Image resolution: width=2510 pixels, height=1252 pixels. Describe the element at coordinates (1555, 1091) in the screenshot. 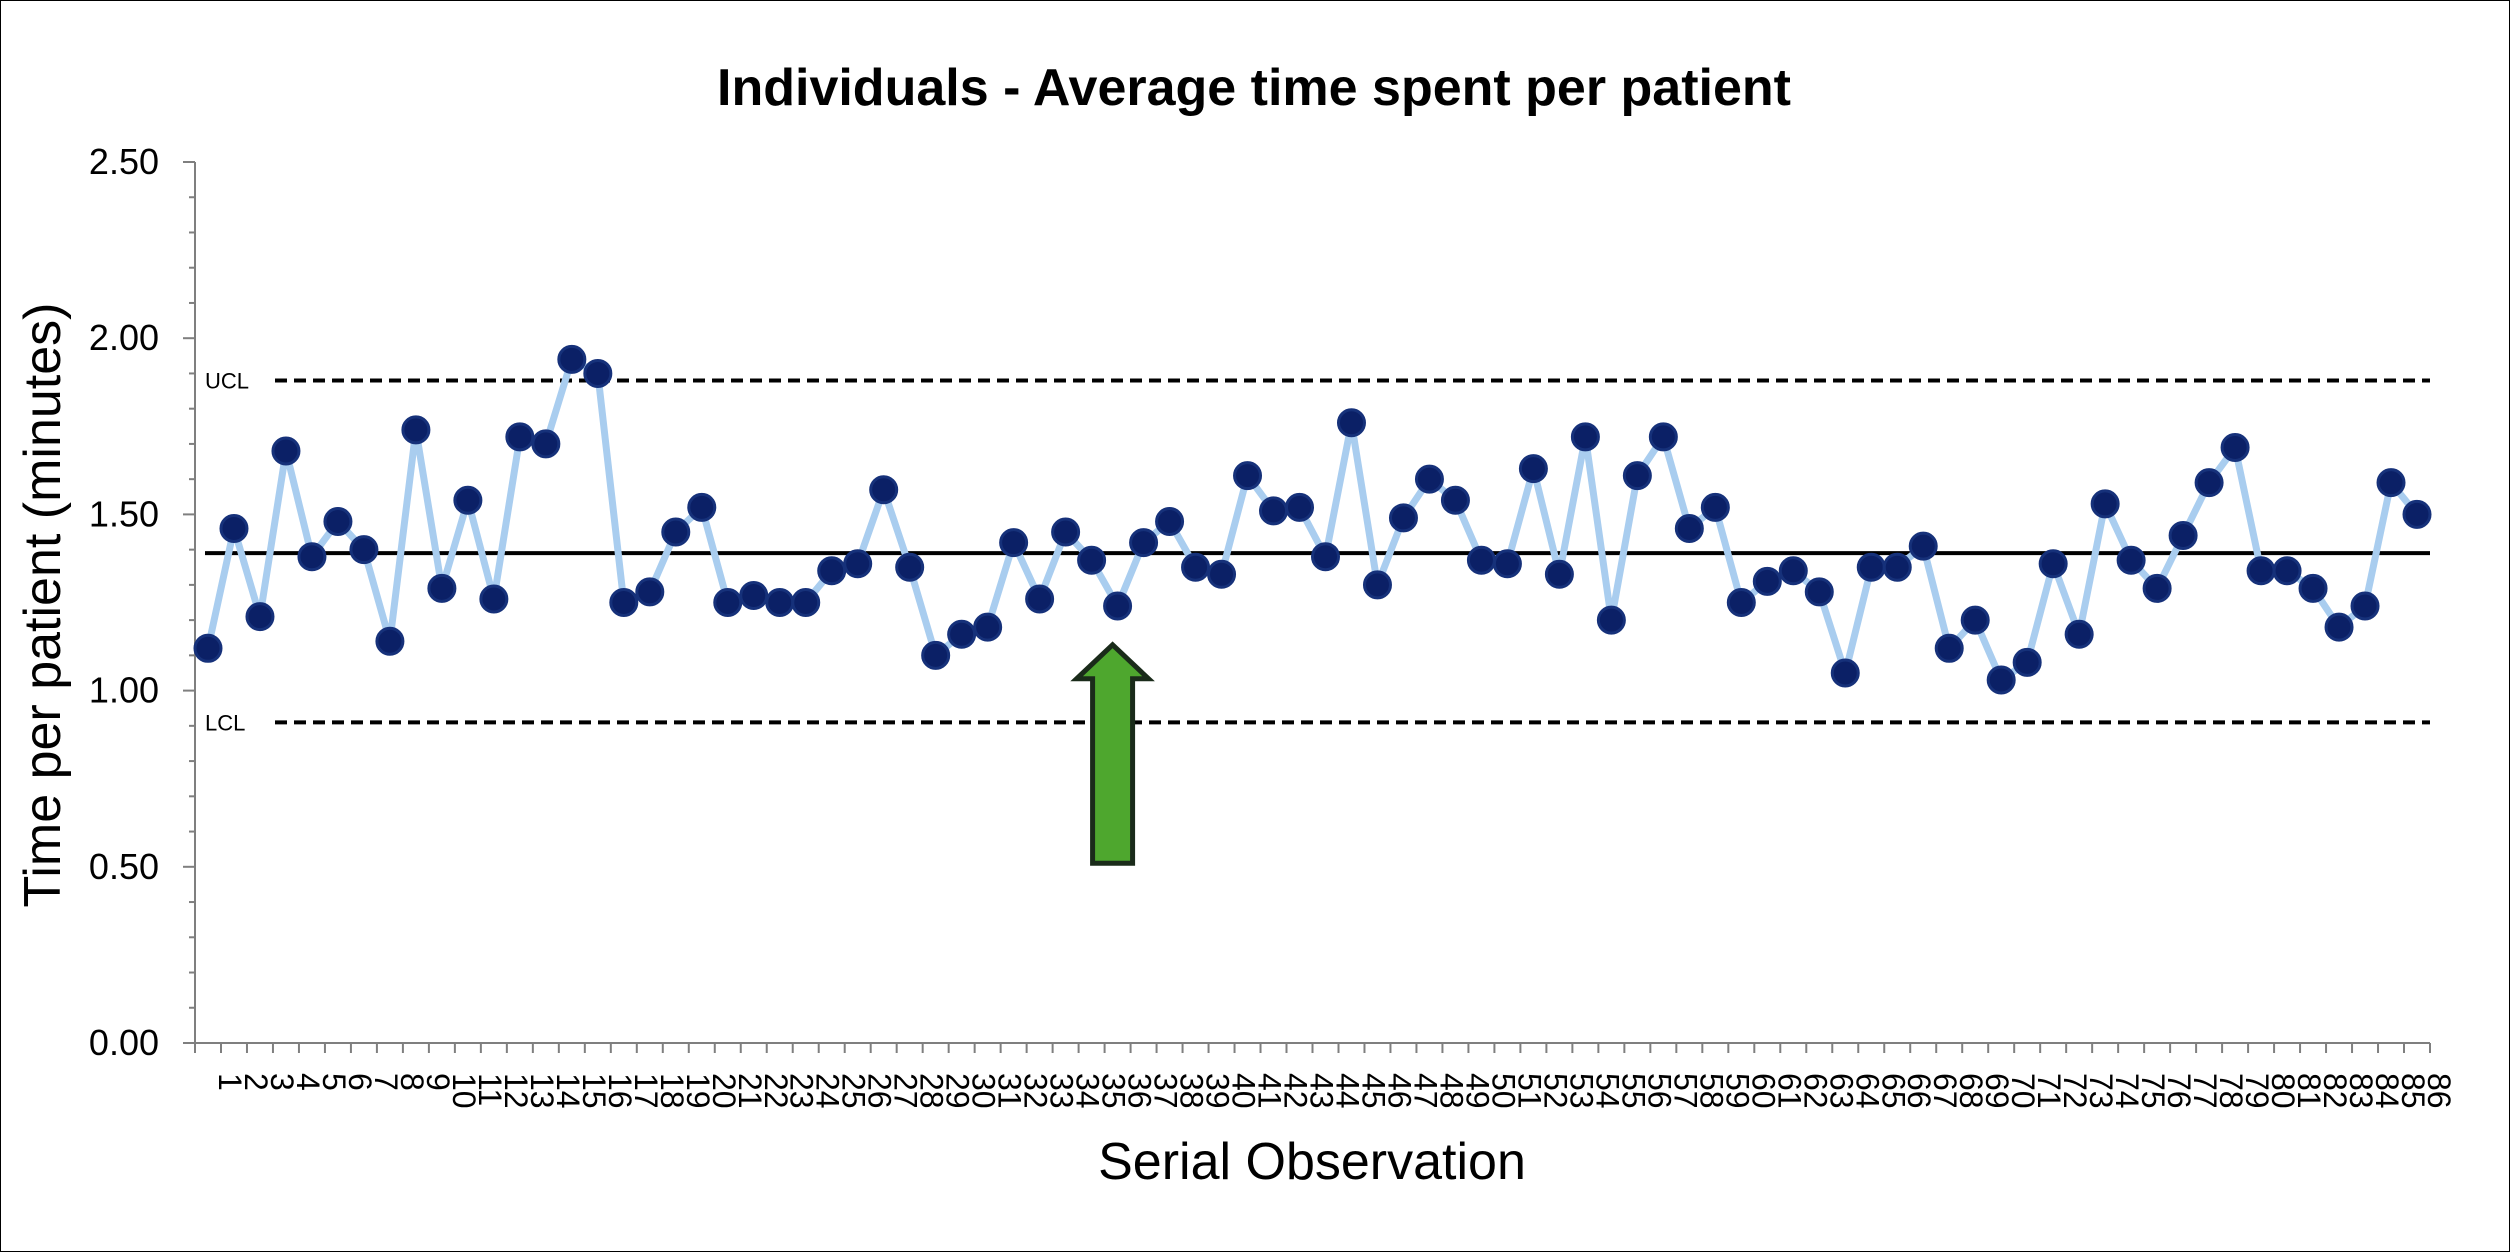

I see `x-tick-label: 52` at that location.